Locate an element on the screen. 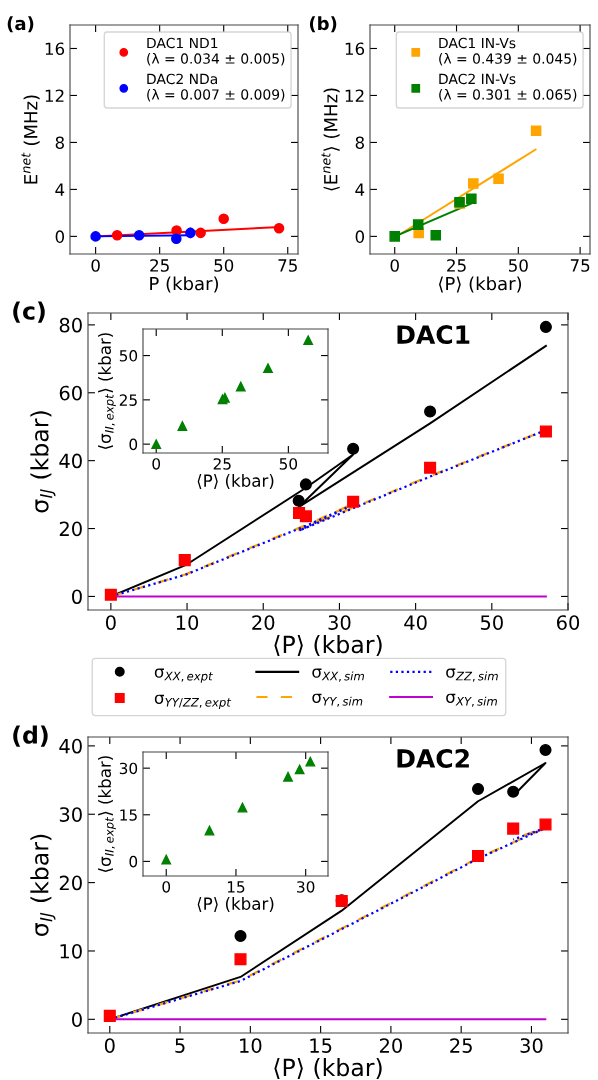 Image resolution: width=598 pixels, height=1080 pixels. legend-label: DAC1 IN-Vs (λ = 0.439 ± 0.045) is located at coordinates (508, 51).